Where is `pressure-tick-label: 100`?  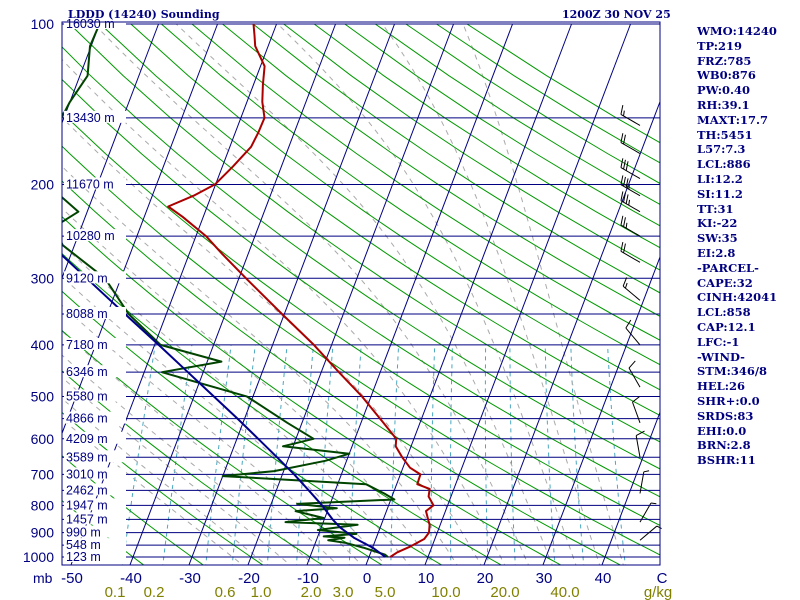 pressure-tick-label: 100 is located at coordinates (43, 24).